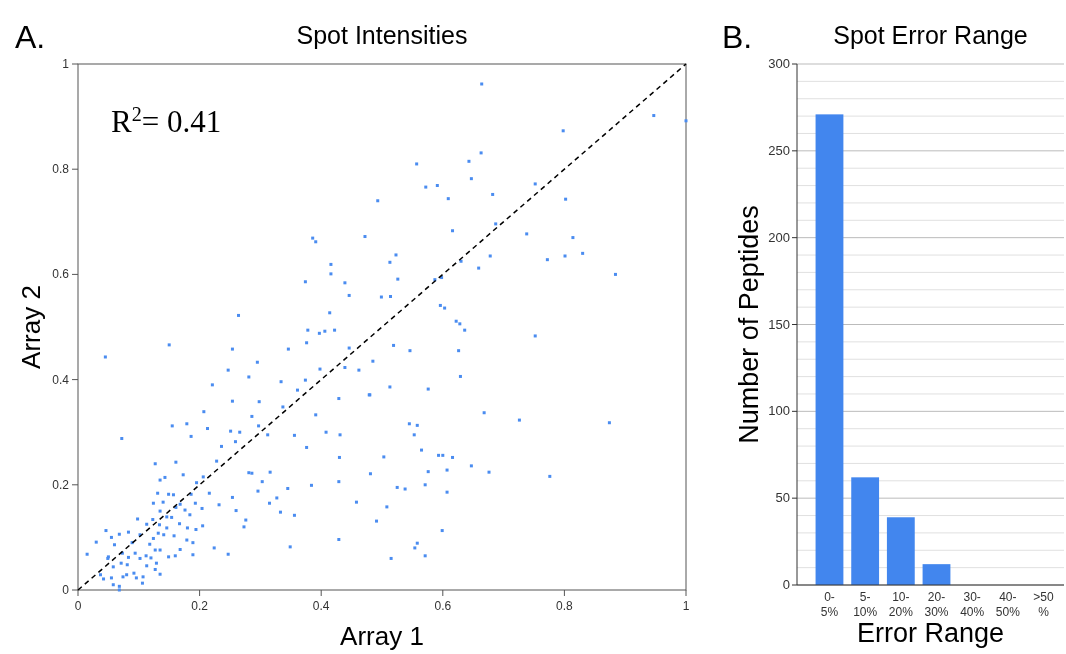 This screenshot has height=654, width=1066. What do you see at coordinates (1008, 604) in the screenshot?
I see `x-tick-label: 40-50%` at bounding box center [1008, 604].